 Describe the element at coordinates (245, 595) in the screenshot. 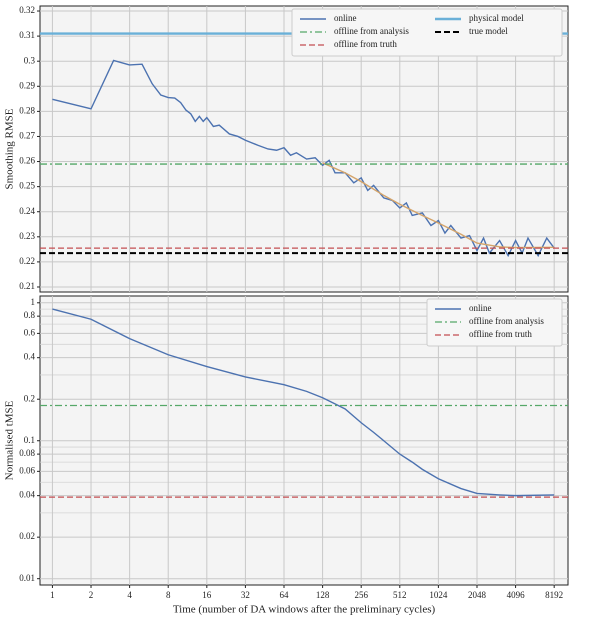

I see `x-tick-label: 32` at that location.